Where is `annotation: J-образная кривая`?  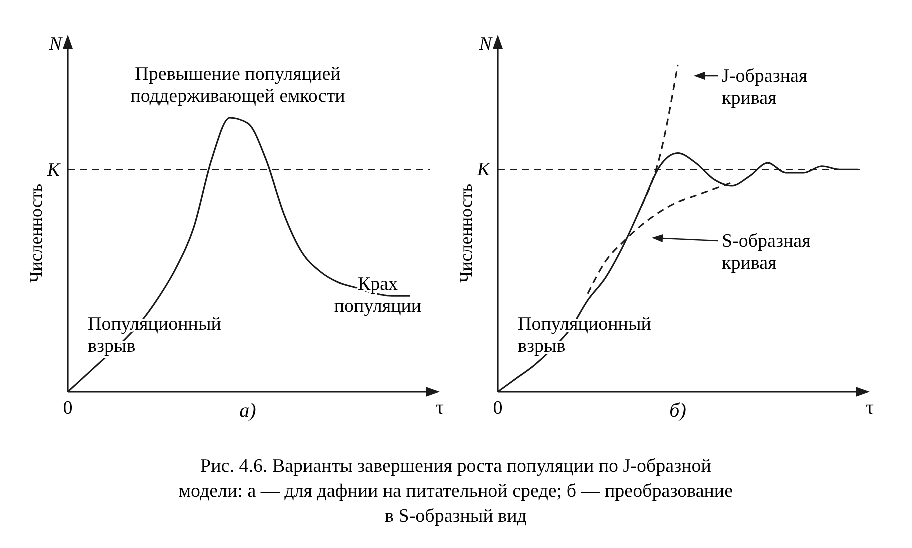
annotation: J-образная кривая is located at coordinates (765, 87).